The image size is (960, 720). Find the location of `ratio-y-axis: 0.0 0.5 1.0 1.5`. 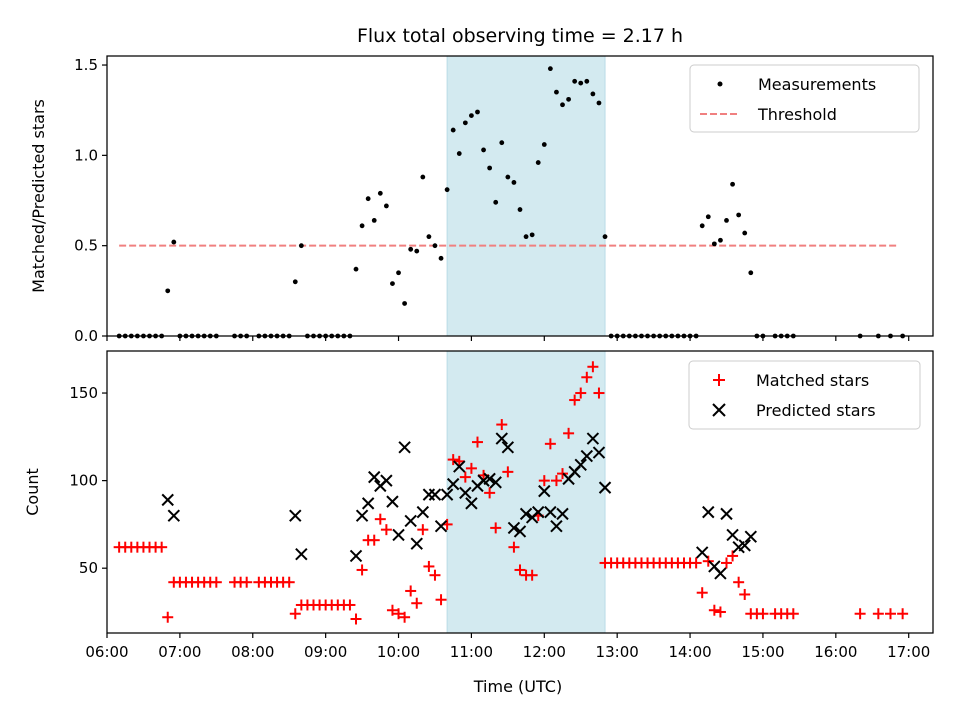

ratio-y-axis: 0.0 0.5 1.0 1.5 is located at coordinates (90, 200).